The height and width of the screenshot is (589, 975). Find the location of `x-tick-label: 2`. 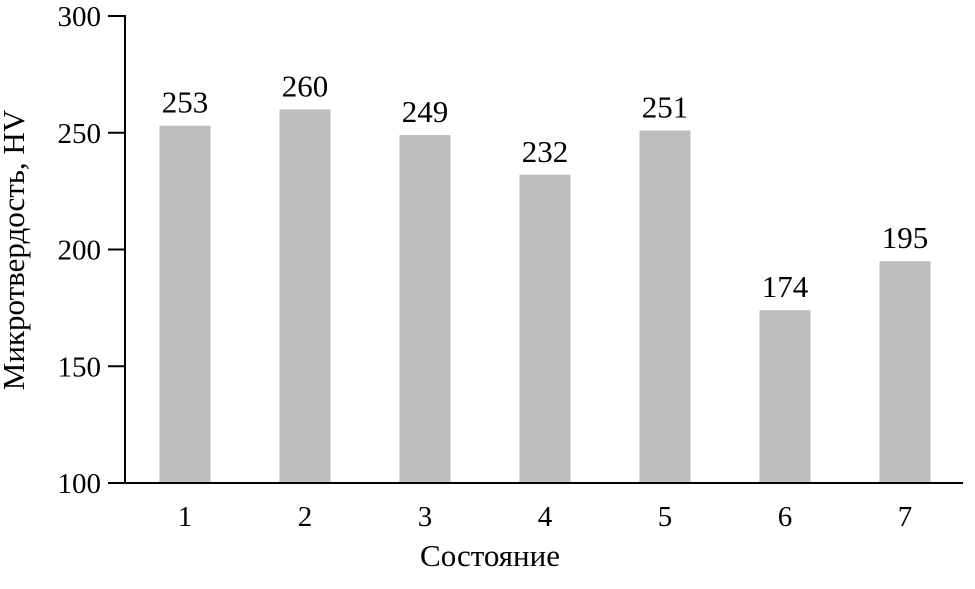

x-tick-label: 2 is located at coordinates (305, 517).